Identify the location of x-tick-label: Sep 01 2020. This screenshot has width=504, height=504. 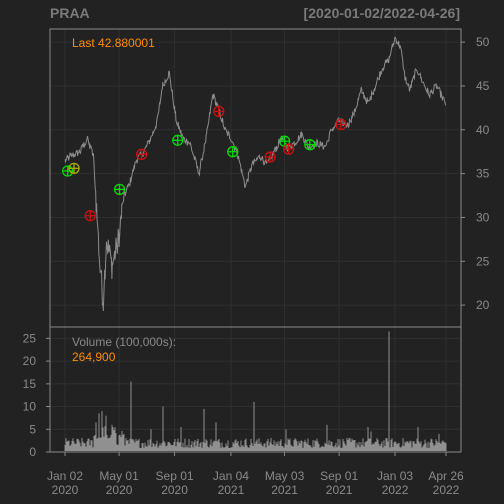
(175, 483).